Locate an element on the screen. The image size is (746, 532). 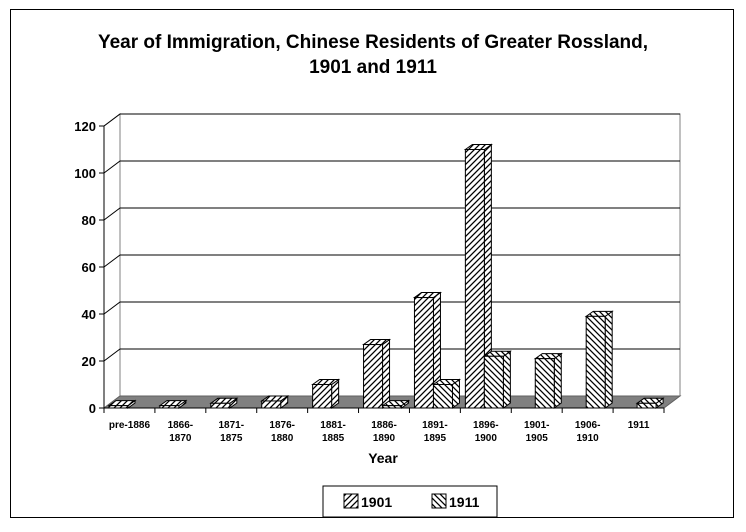
y-tick-label: 120 is located at coordinates (85, 126).